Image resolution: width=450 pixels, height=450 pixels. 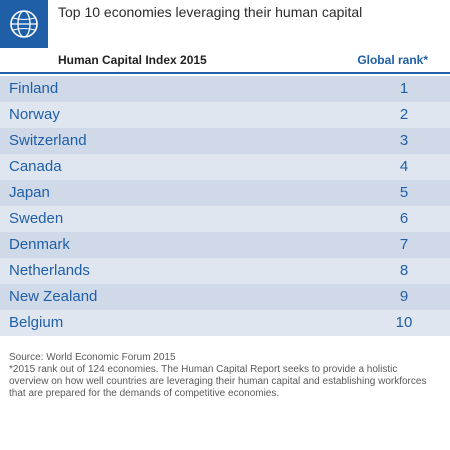 I want to click on header-divider, so click(x=225, y=73).